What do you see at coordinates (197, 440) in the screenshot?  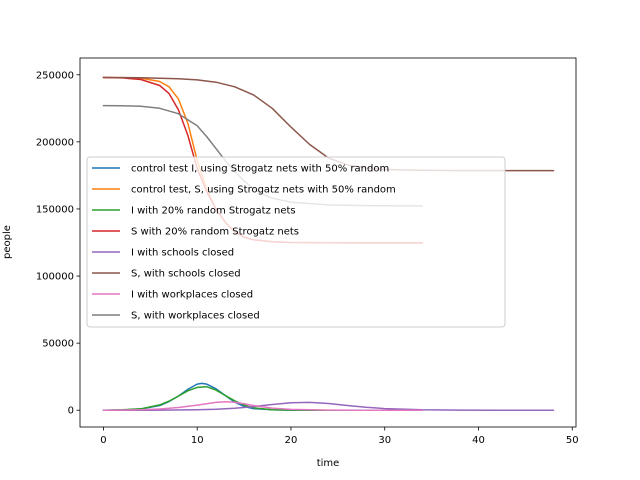 I see `x-tick-label: 10` at bounding box center [197, 440].